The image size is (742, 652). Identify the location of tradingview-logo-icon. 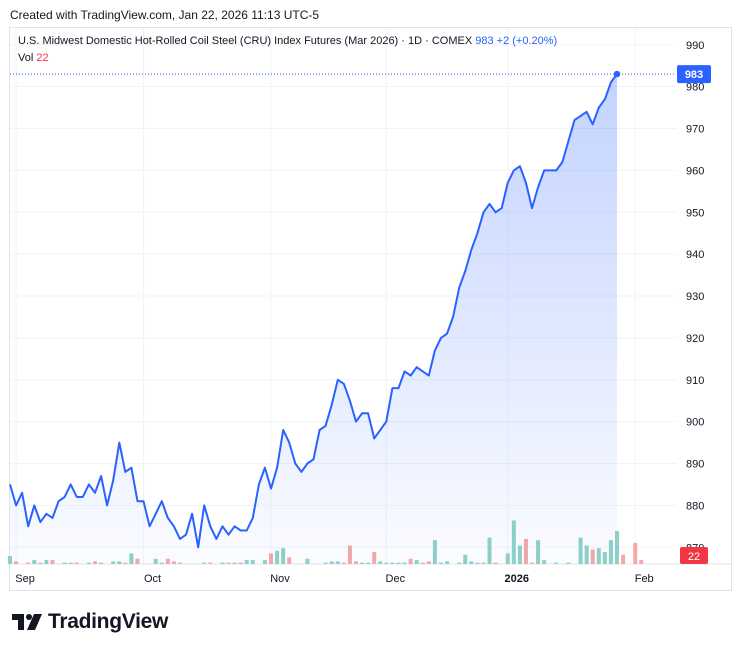
(27, 622).